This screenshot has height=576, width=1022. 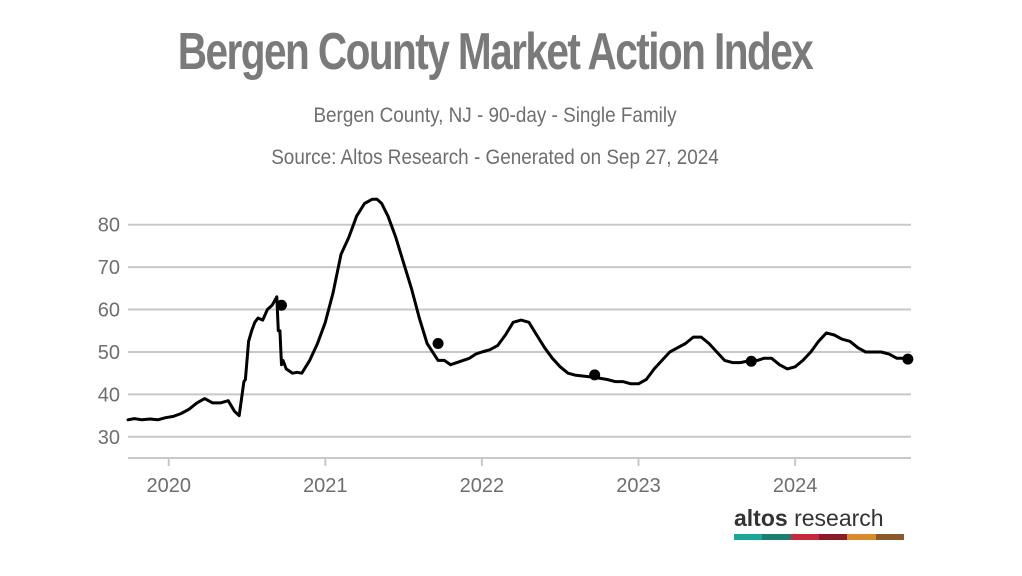 What do you see at coordinates (594, 340) in the screenshot?
I see `marker-layer` at bounding box center [594, 340].